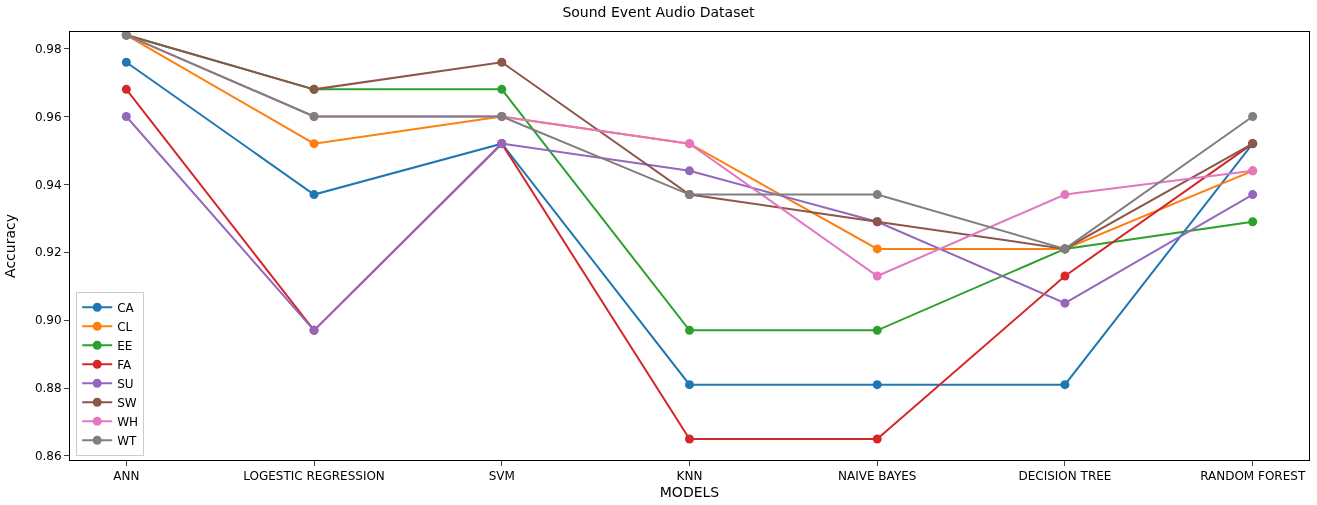  I want to click on y-axis-title: Accuracy, so click(10, 246).